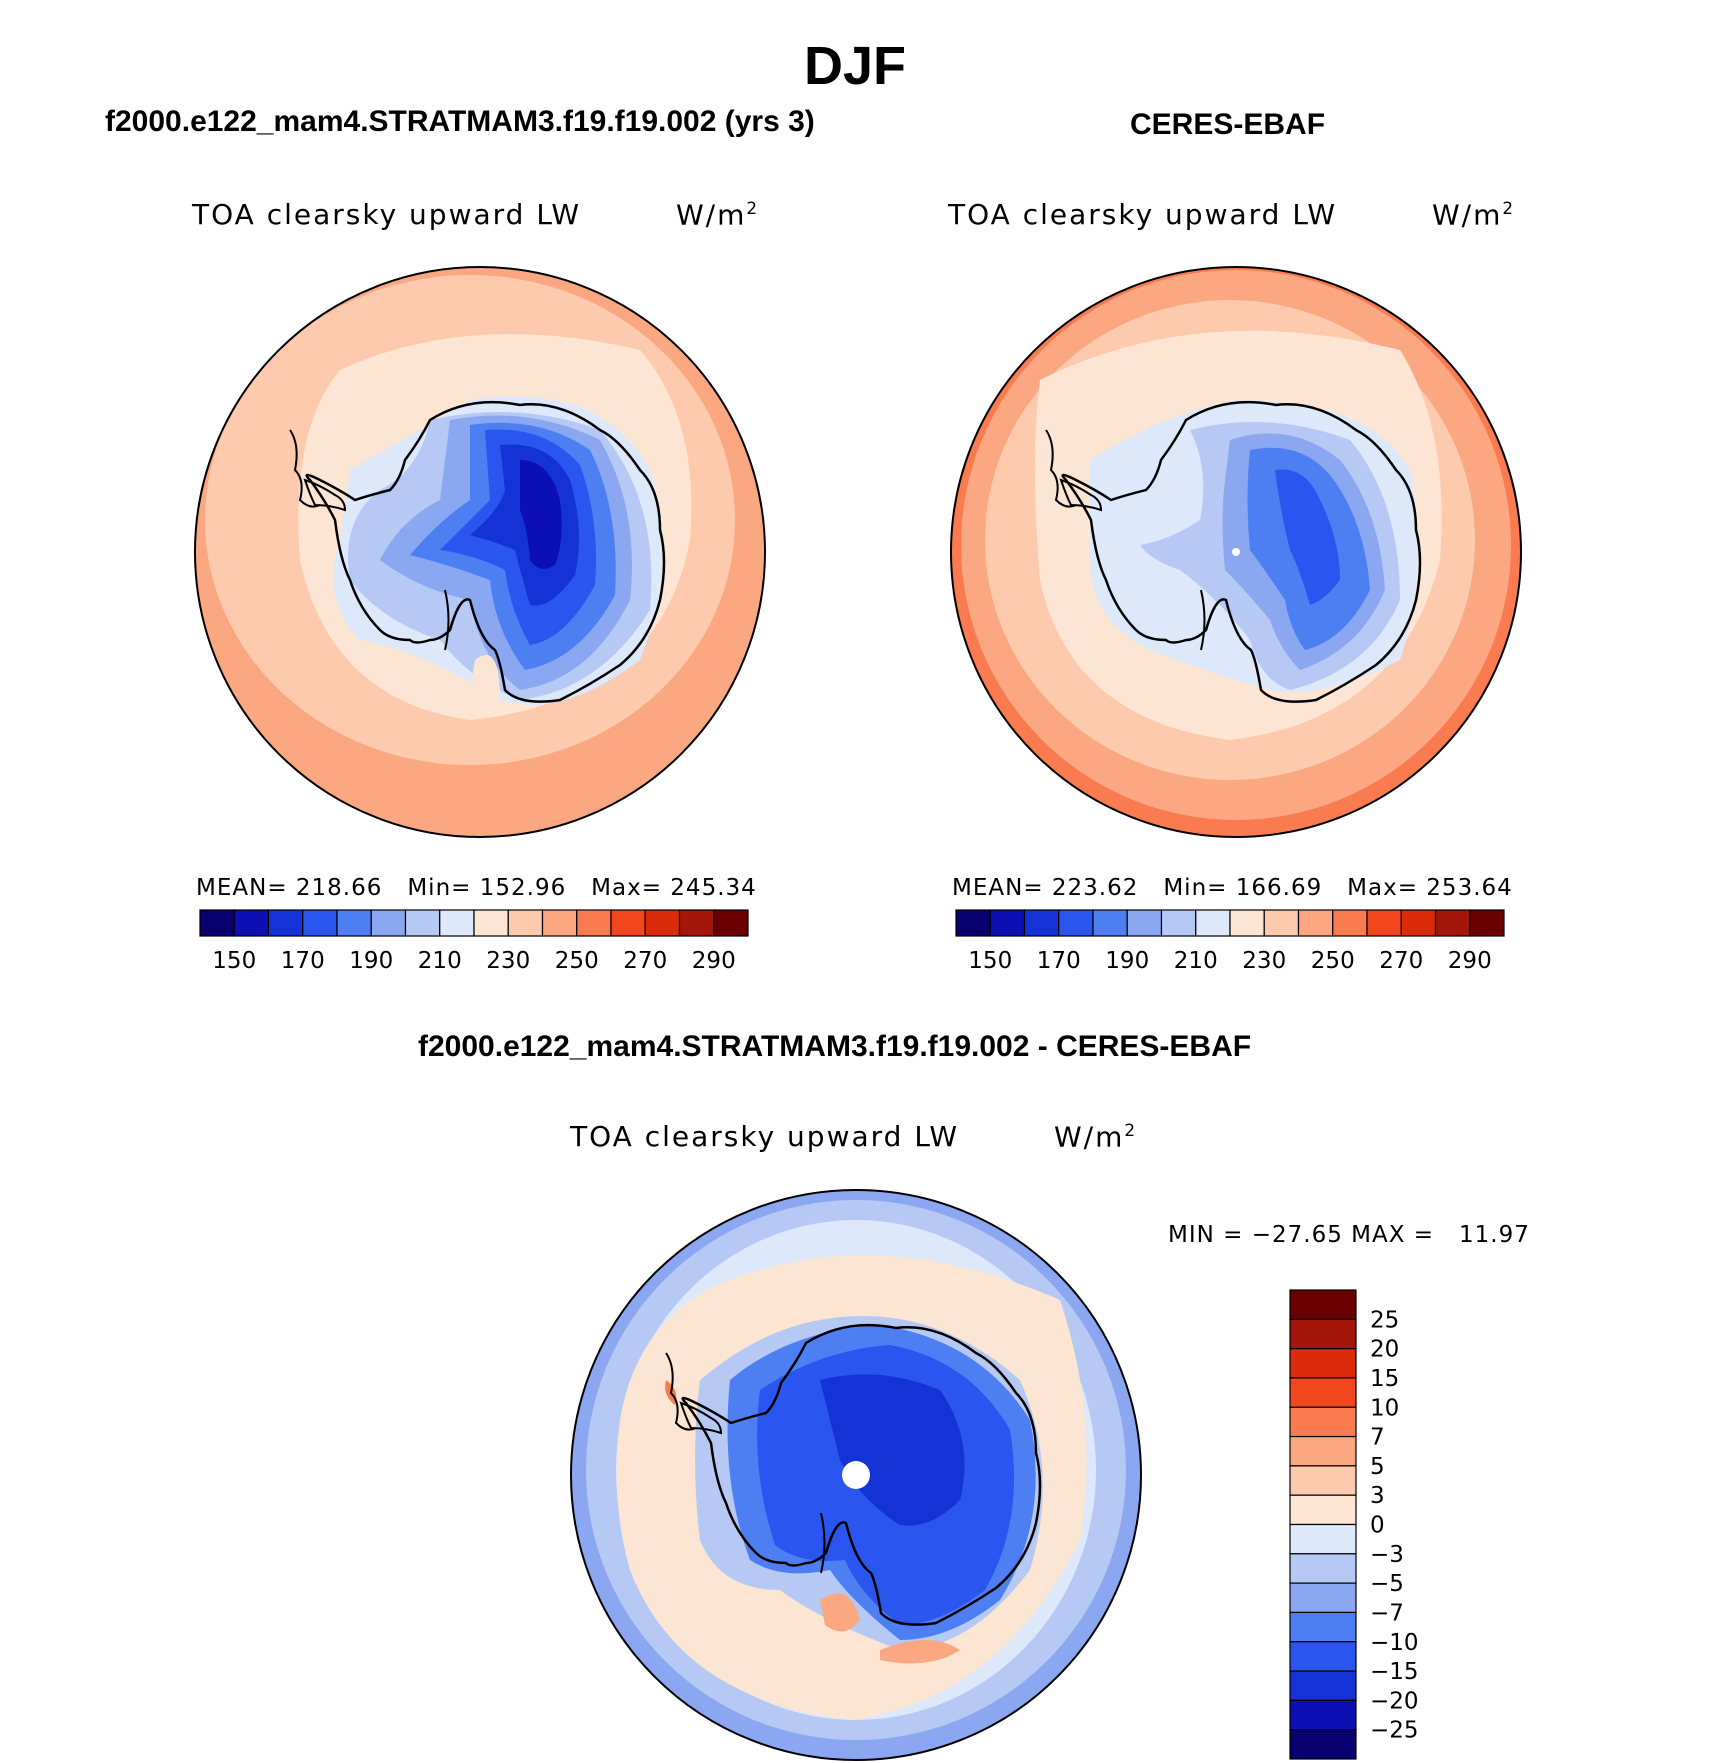 The width and height of the screenshot is (1710, 1763). What do you see at coordinates (371, 961) in the screenshot?
I see `panel-1-colorbar-tick-label: 190` at bounding box center [371, 961].